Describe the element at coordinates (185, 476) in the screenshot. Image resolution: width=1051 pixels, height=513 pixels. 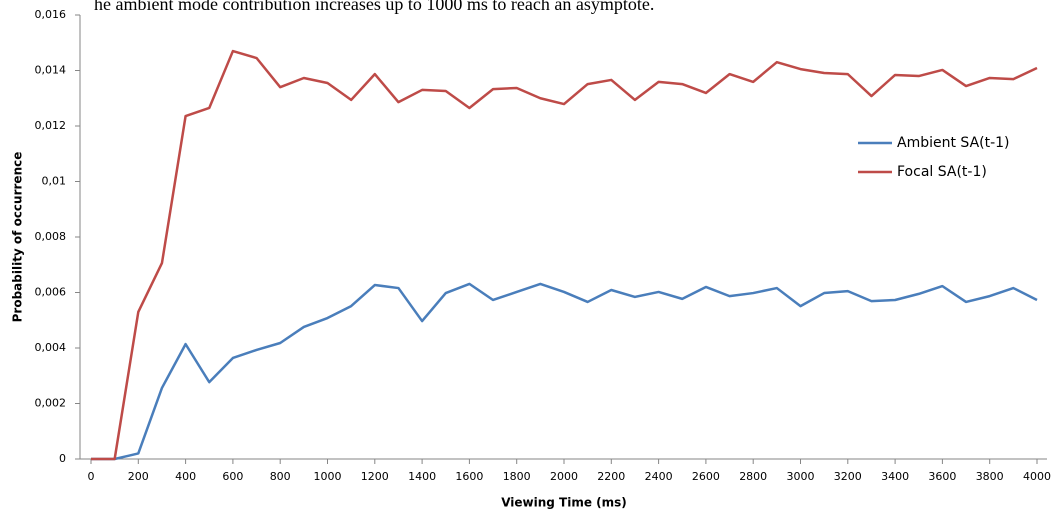
I see `x-tick-label: 400` at that location.